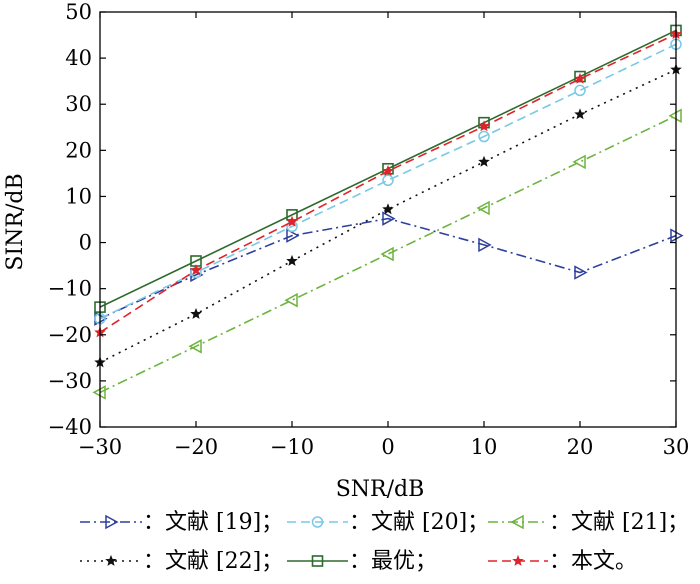  I want to click on y-tick-label-9: 50, so click(78, 12).